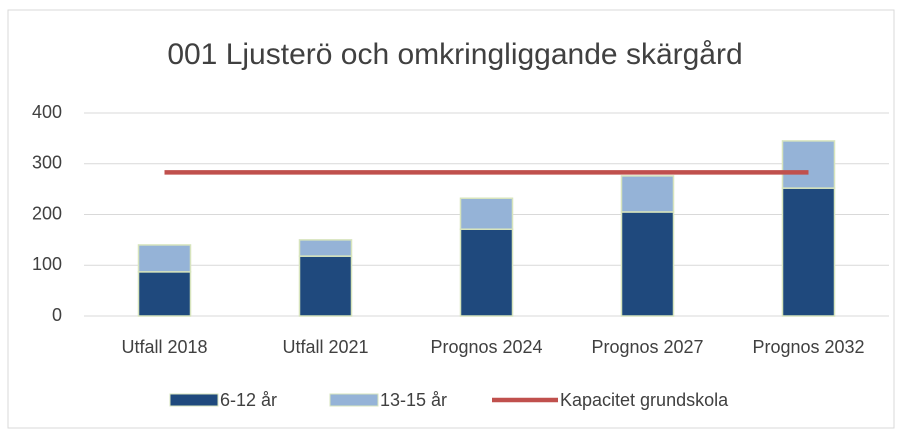 Image resolution: width=904 pixels, height=435 pixels. I want to click on y-tick-label: 0, so click(57, 315).